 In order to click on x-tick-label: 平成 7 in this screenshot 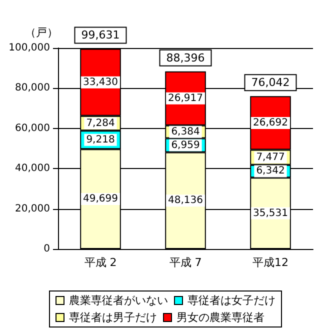, I will do `click(185, 262)`.